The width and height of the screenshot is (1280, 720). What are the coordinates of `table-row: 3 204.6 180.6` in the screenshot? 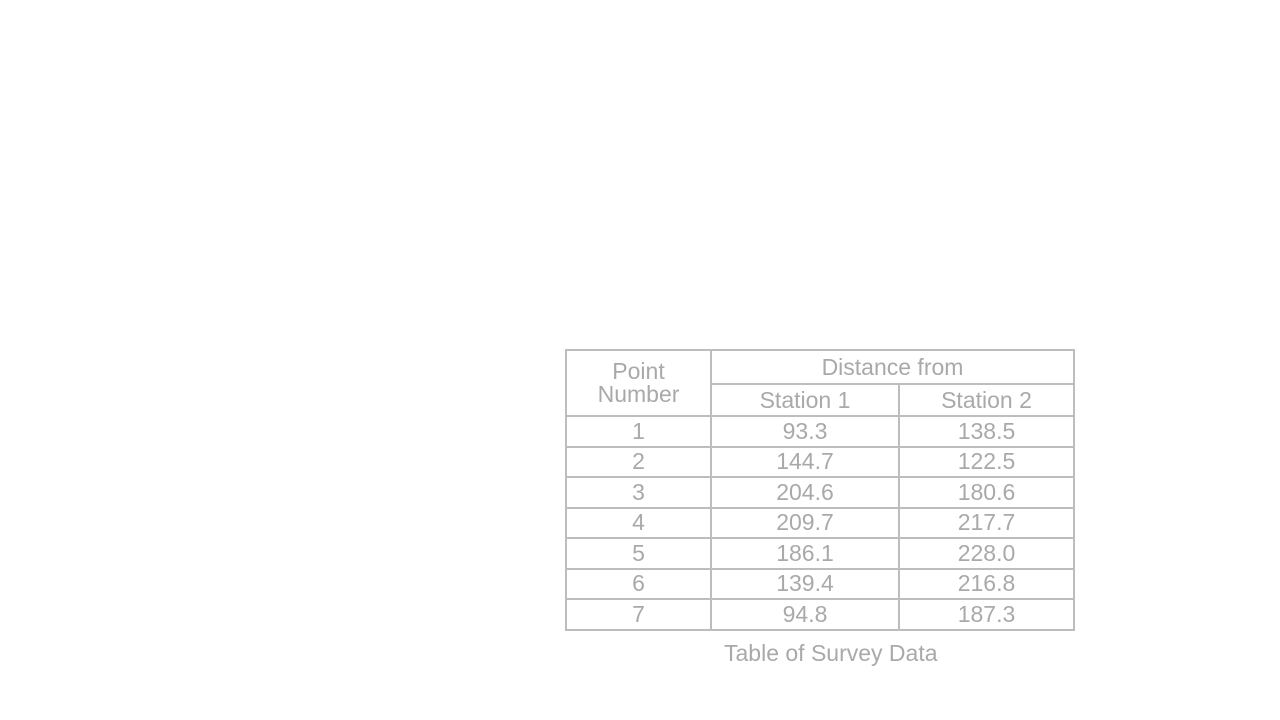 It's located at (820, 492).